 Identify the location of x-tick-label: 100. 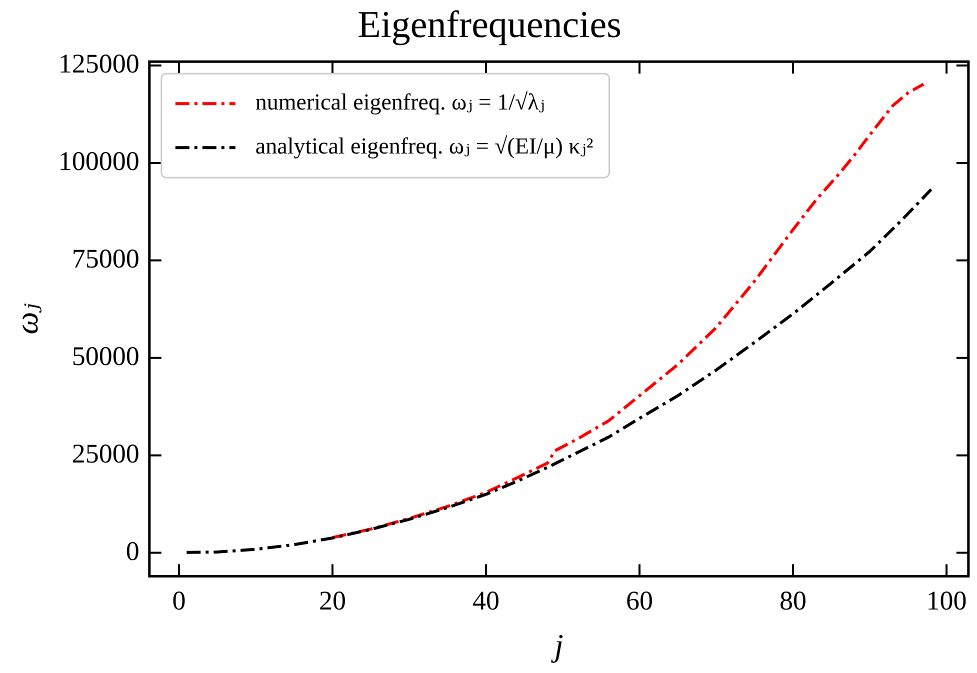
(946, 600).